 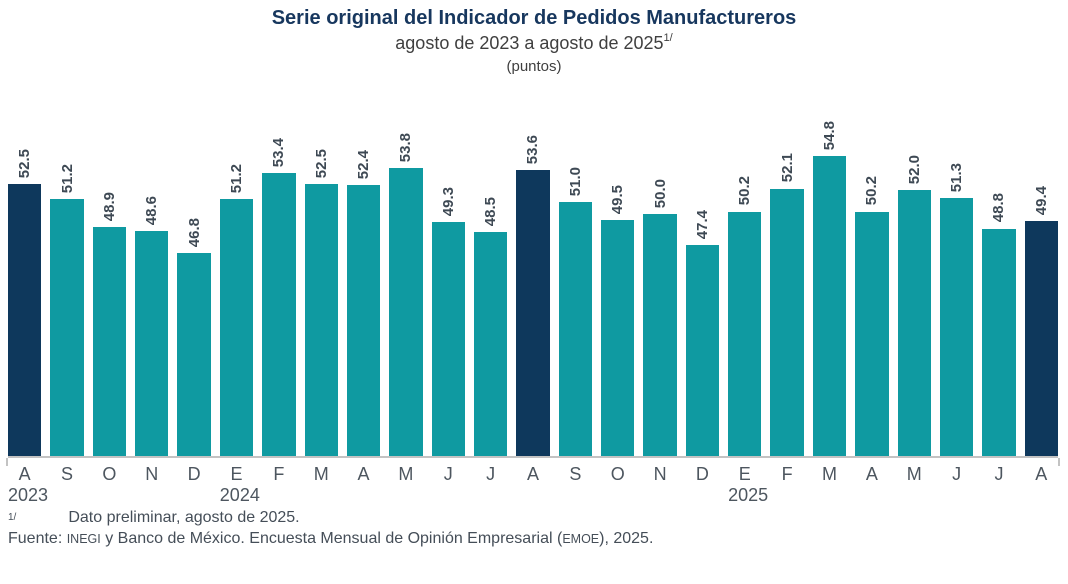 What do you see at coordinates (12, 517) in the screenshot?
I see `footnote-marker: 1/` at bounding box center [12, 517].